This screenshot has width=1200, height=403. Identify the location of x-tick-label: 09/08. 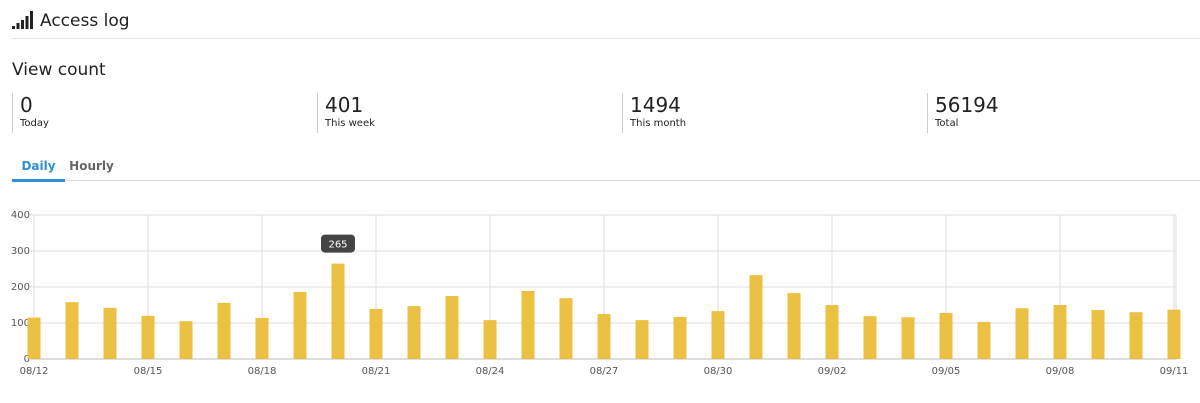
(1060, 371).